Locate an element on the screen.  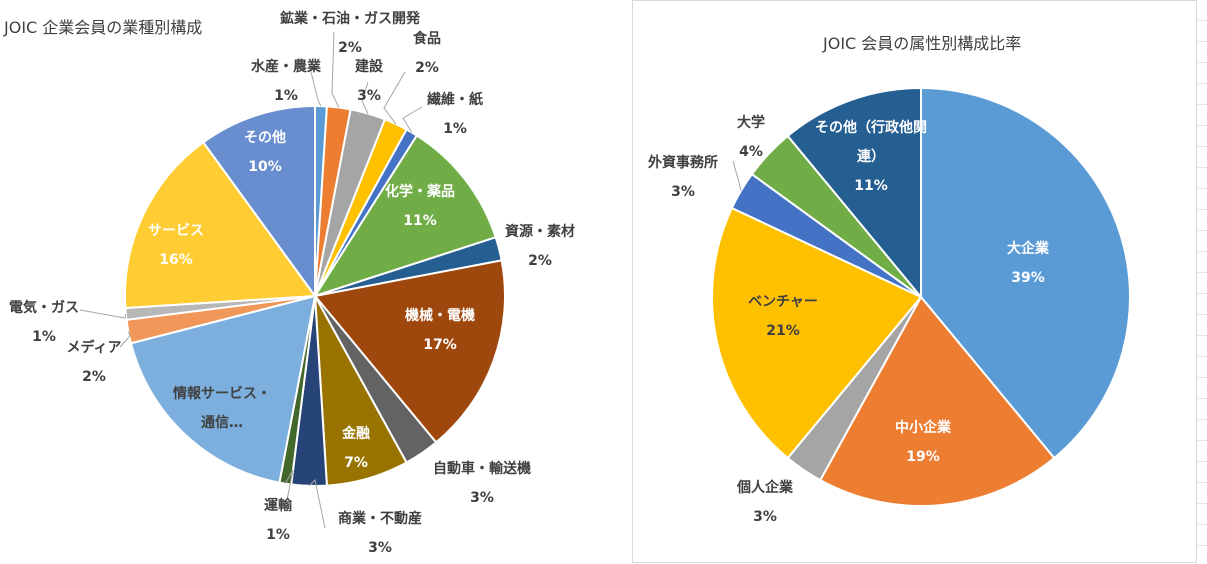
industry-data-label-4: 繊維・紙 1% is located at coordinates (455, 114).